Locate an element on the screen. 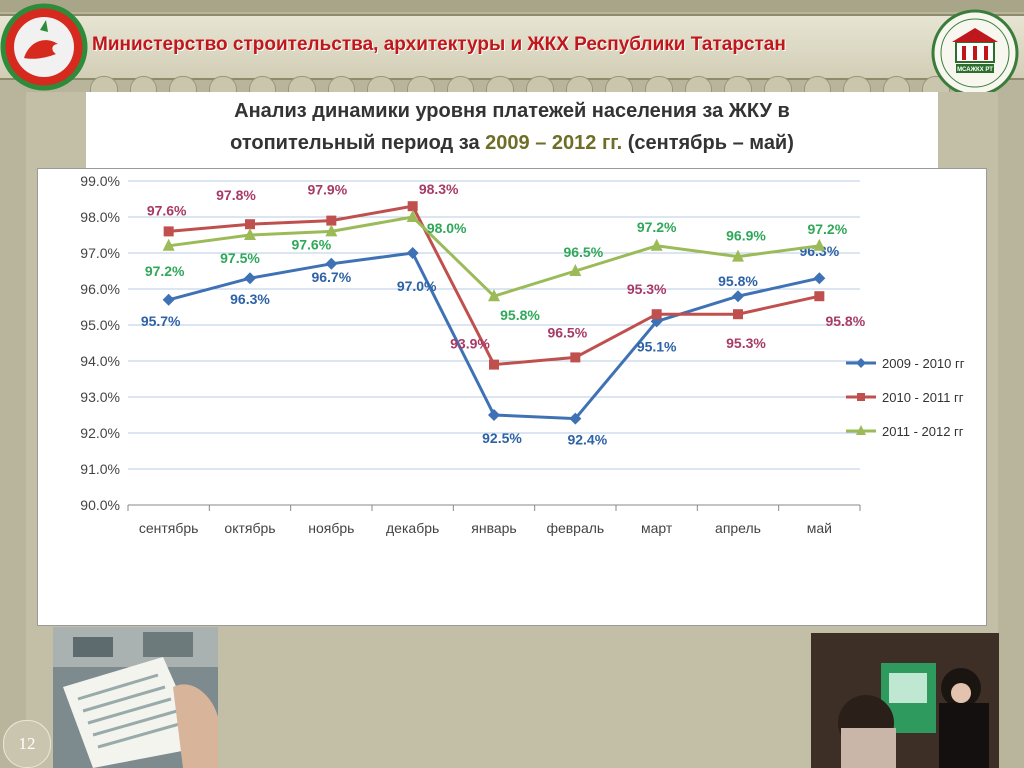 Image resolution: width=1024 pixels, height=768 pixels. y-tick-label: 95.0% is located at coordinates (100, 325).